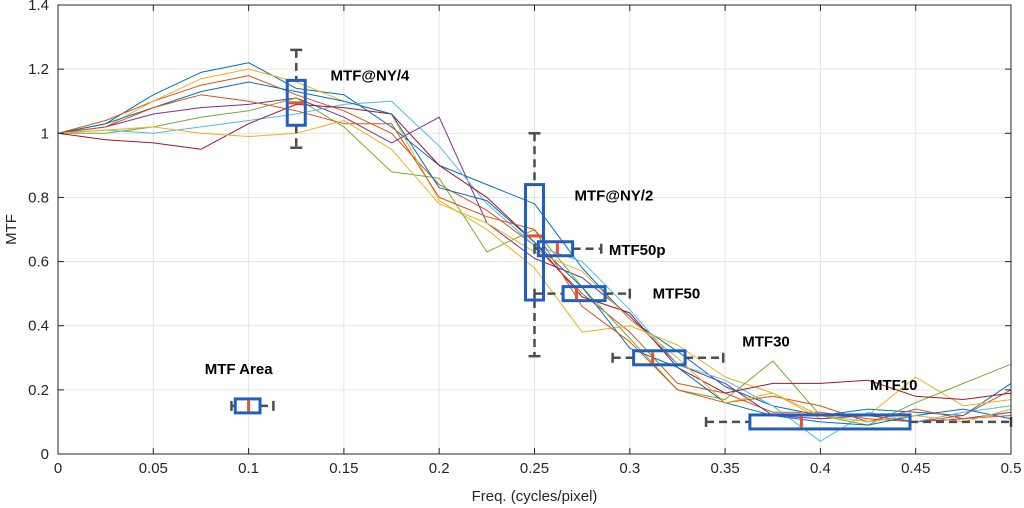  Describe the element at coordinates (1011, 468) in the screenshot. I see `x-tick-label: 0.5` at that location.